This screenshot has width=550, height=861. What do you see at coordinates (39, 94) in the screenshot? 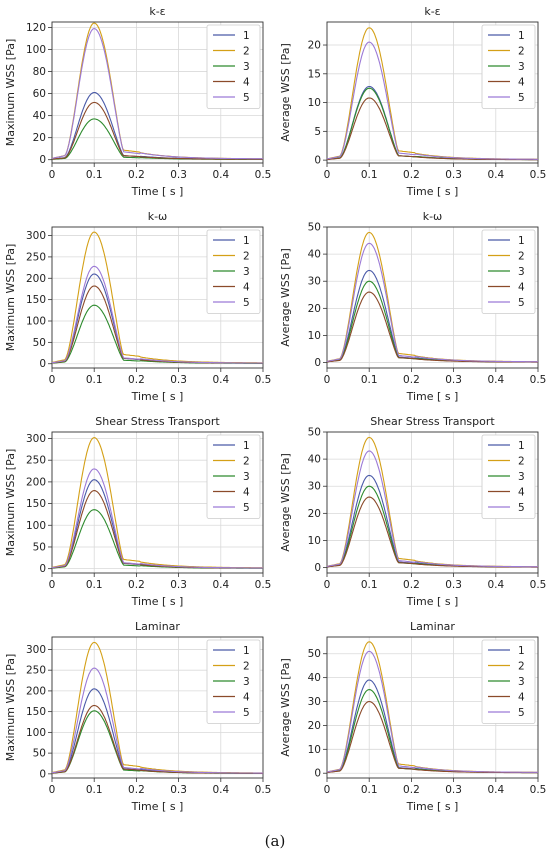
I see `y-tick-label: 60` at bounding box center [39, 94].